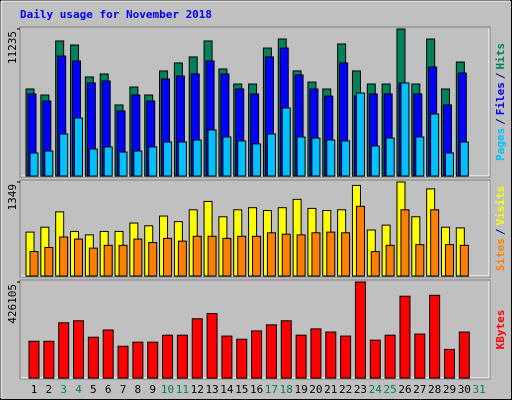  I want to click on x-tick-label: 11, so click(182, 389).